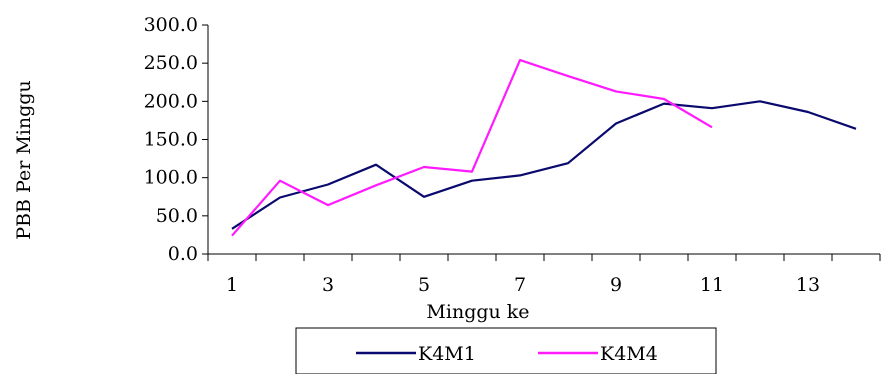  What do you see at coordinates (808, 285) in the screenshot?
I see `x-tick-label: 13` at bounding box center [808, 285].